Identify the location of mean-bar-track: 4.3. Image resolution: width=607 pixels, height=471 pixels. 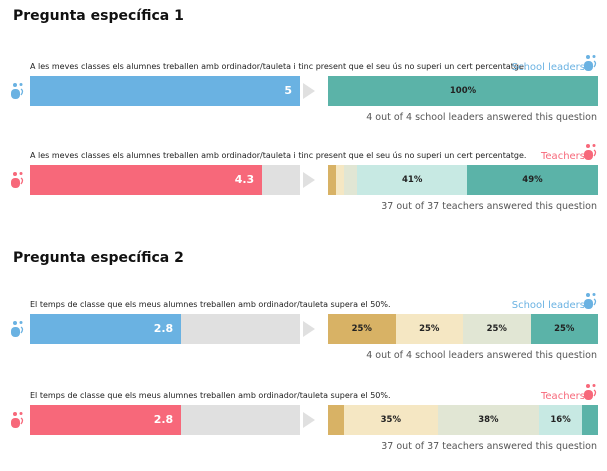
(165, 180).